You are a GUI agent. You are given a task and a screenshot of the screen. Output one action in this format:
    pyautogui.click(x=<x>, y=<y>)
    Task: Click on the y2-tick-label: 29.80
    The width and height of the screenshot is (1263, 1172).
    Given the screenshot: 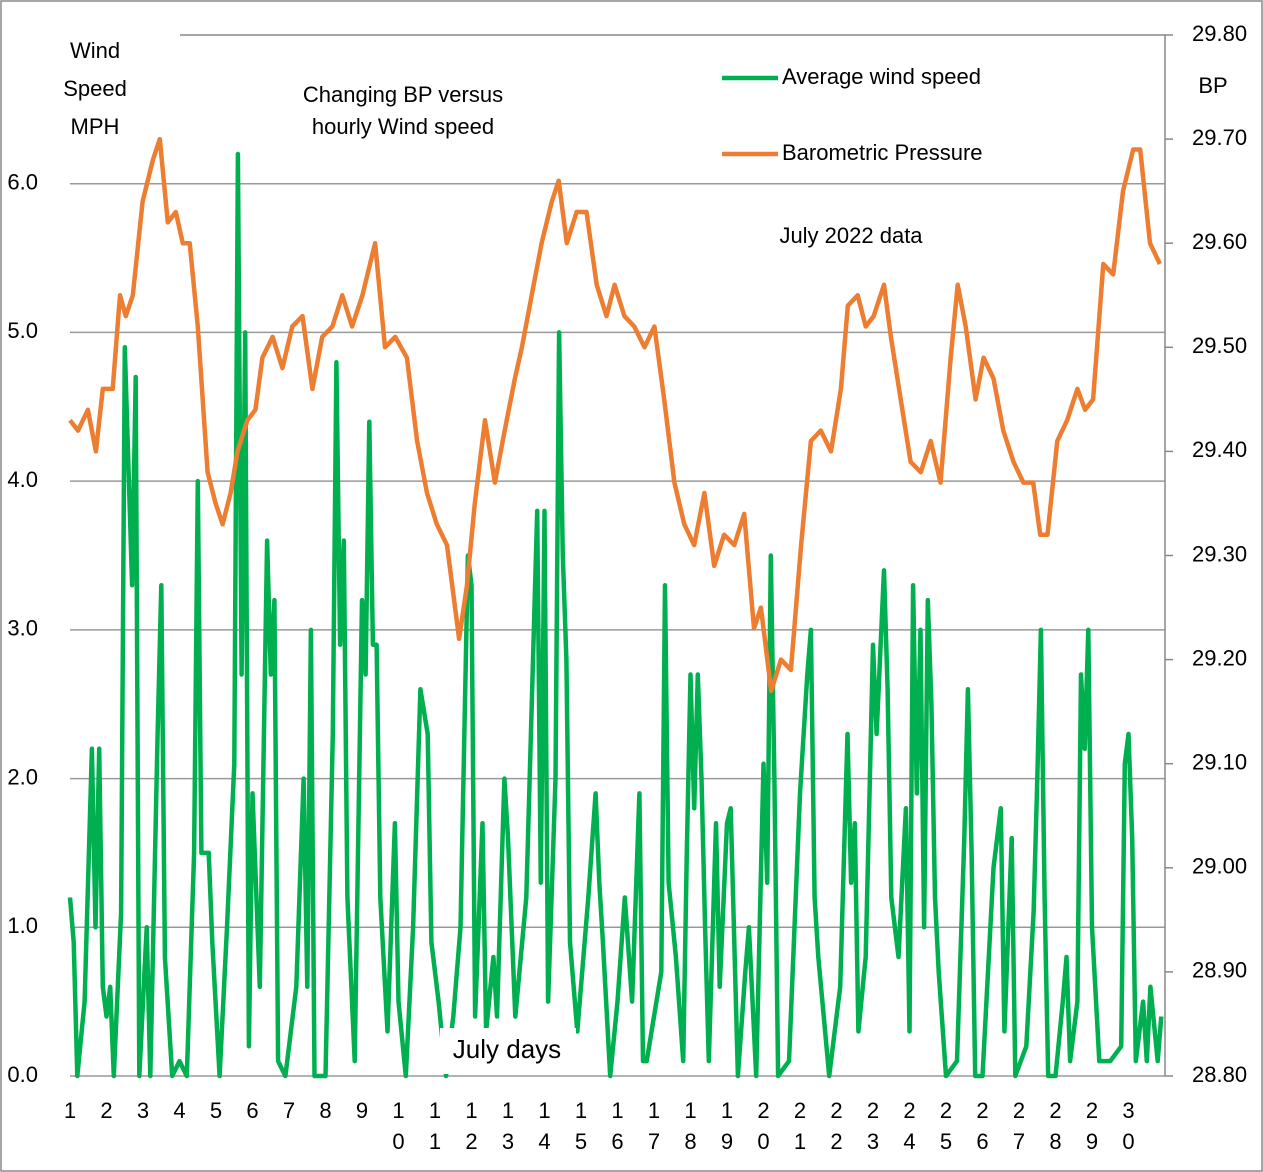 What is the action you would take?
    pyautogui.click(x=1219, y=33)
    